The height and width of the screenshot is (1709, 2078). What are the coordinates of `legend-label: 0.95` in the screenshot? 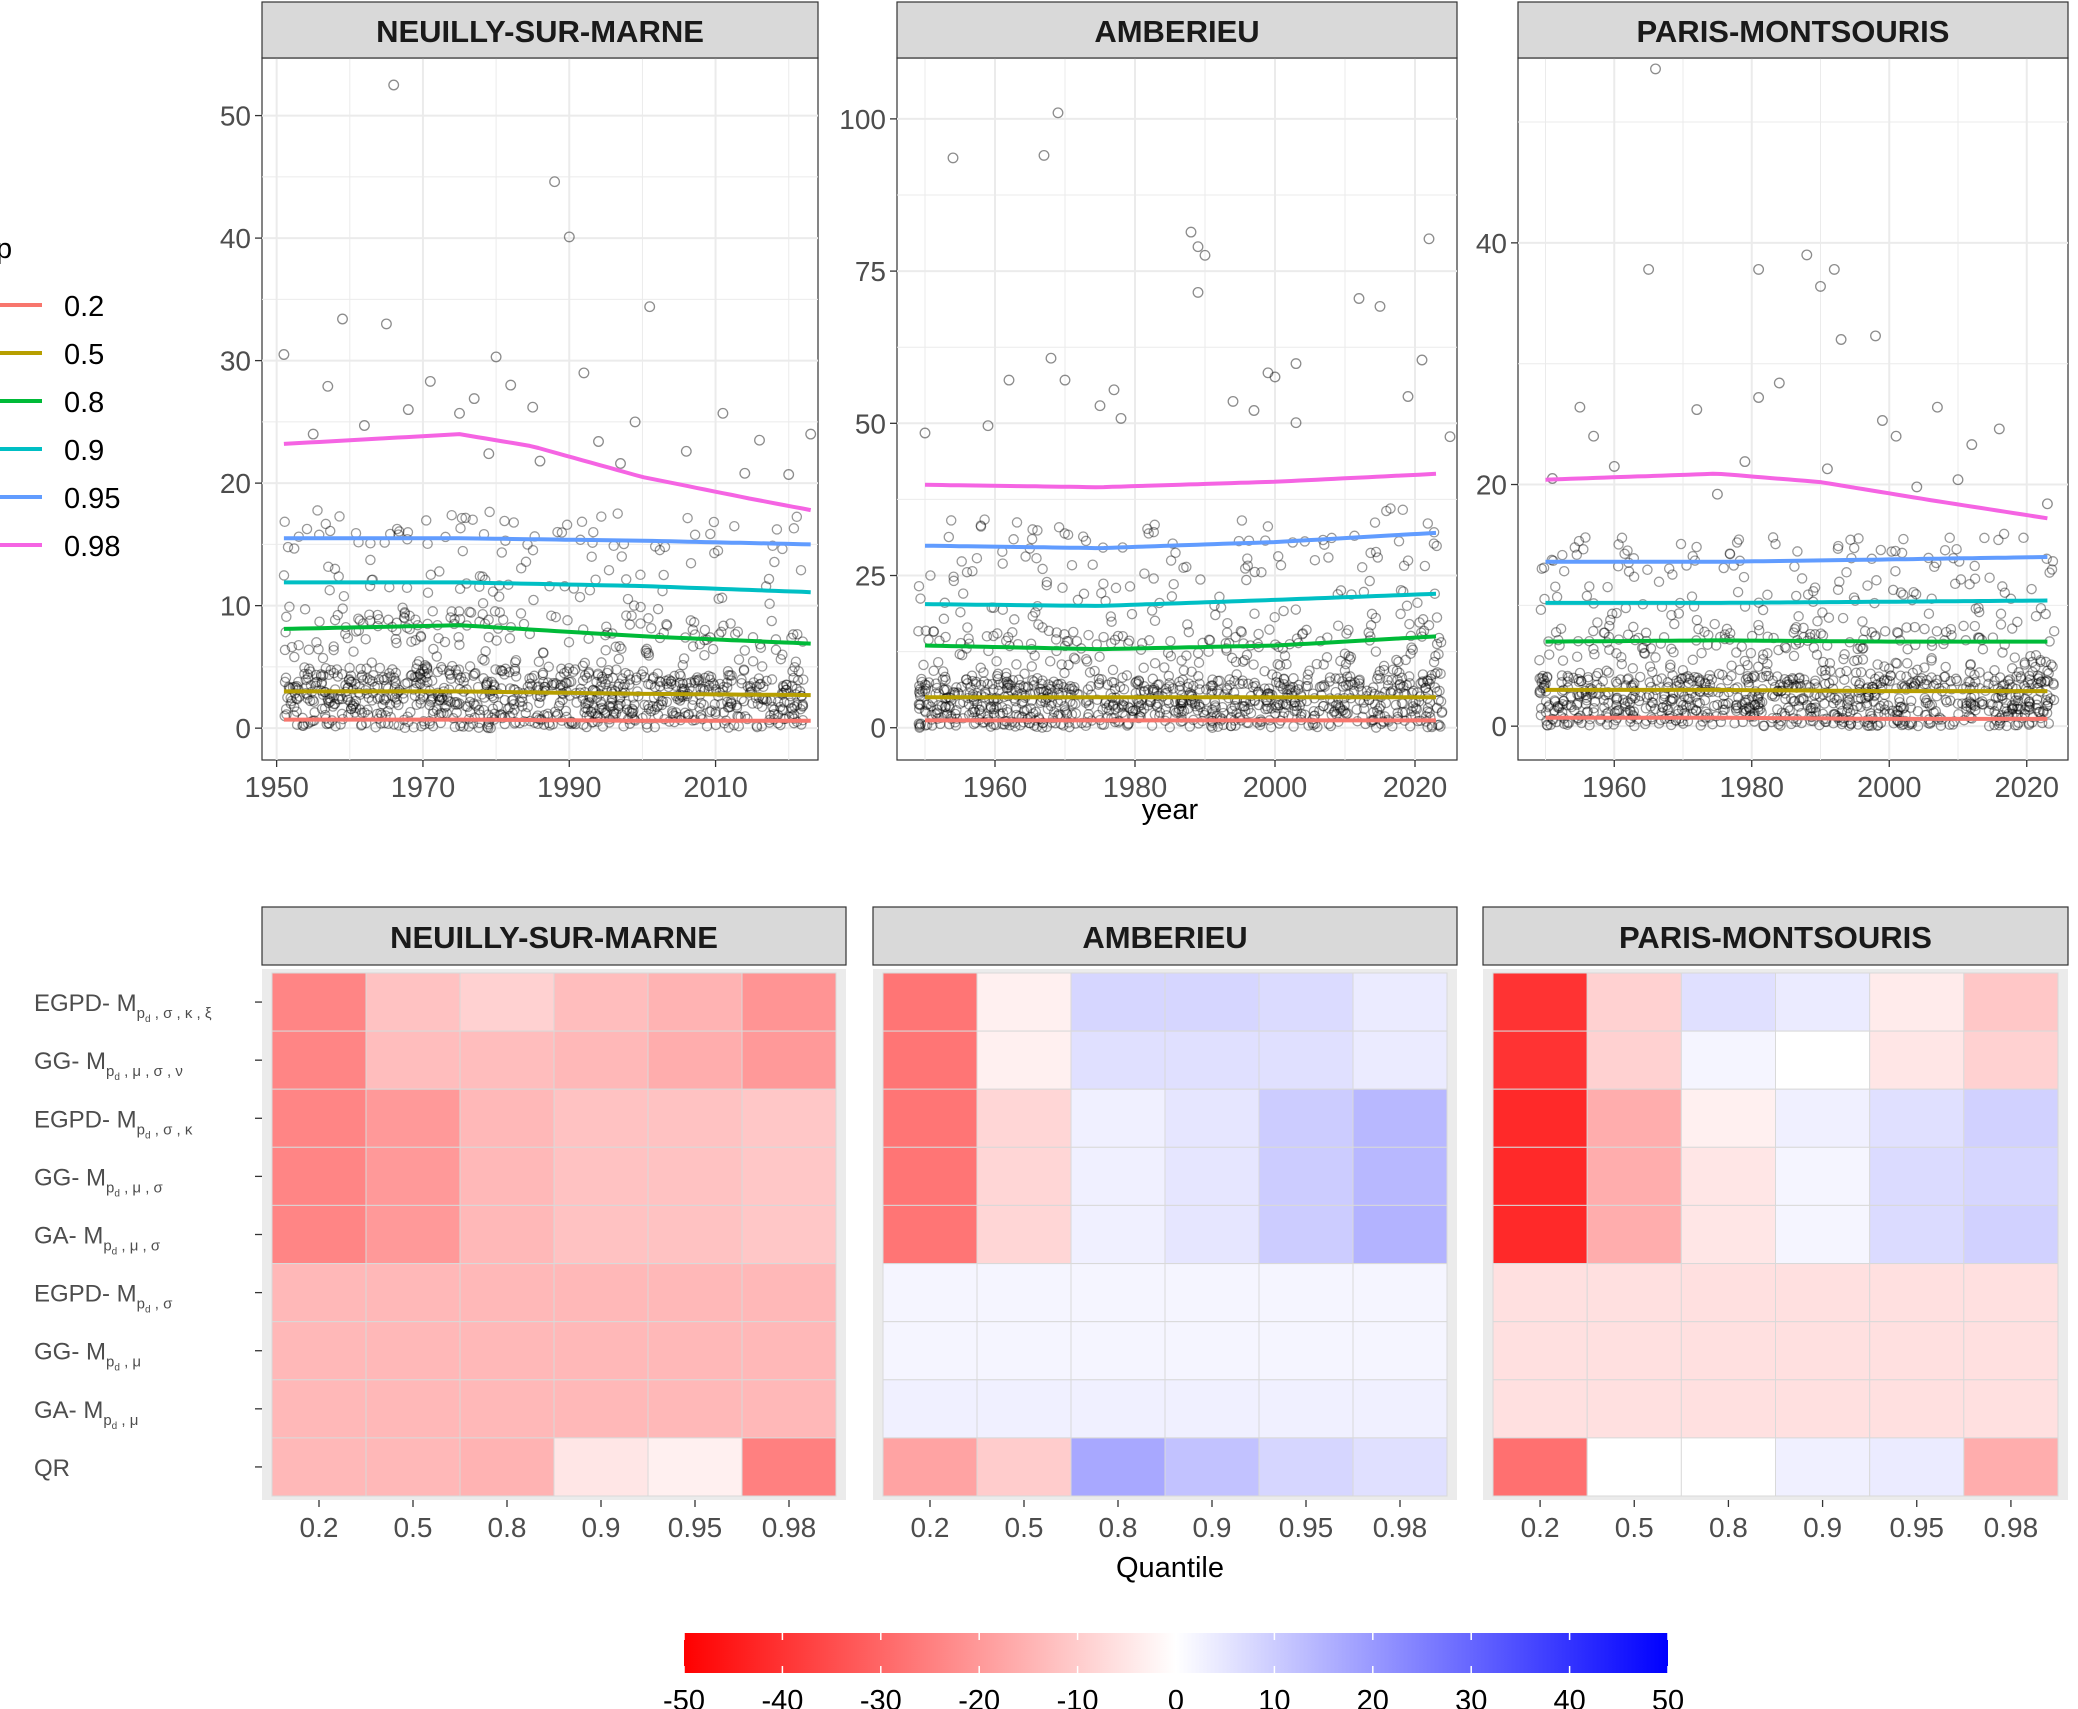 It's located at (92, 499).